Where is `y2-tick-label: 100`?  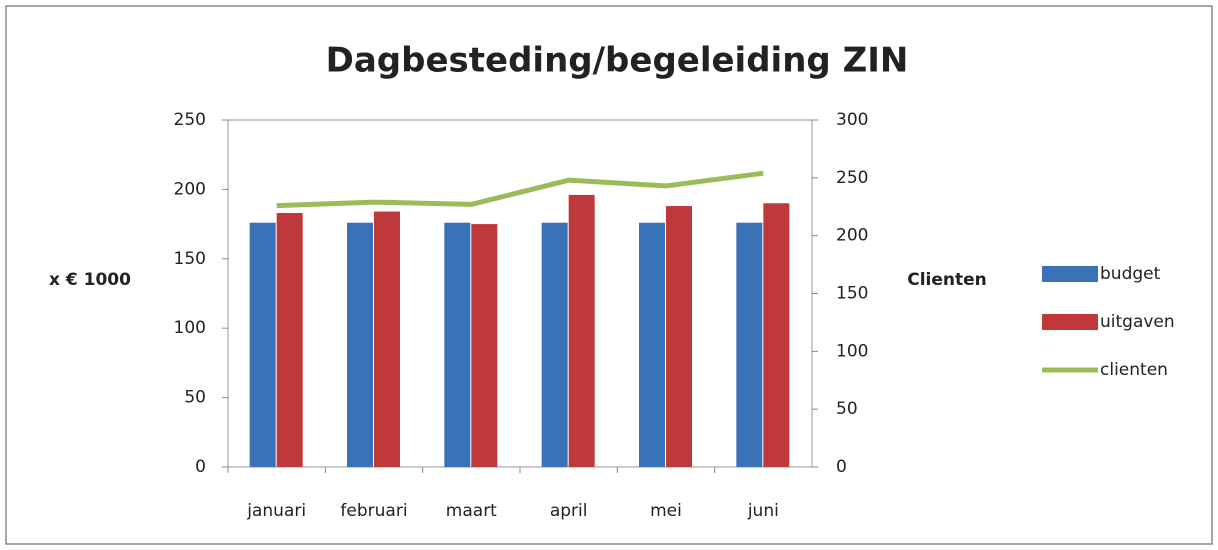
y2-tick-label: 100 is located at coordinates (852, 351).